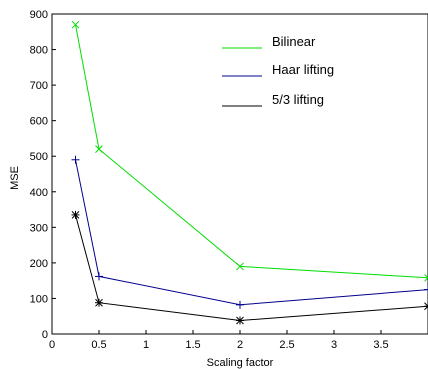 Image resolution: width=428 pixels, height=369 pixels. Describe the element at coordinates (146, 345) in the screenshot. I see `x-tick-label: 1` at that location.